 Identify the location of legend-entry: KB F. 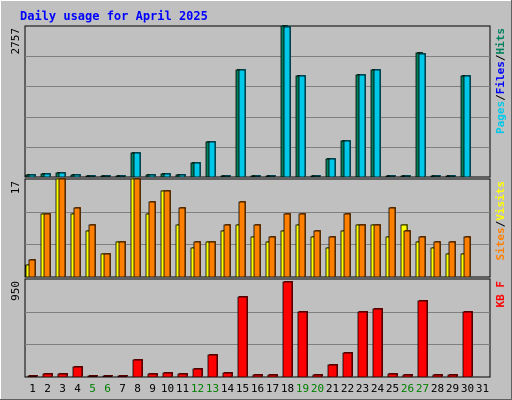
(500, 294).